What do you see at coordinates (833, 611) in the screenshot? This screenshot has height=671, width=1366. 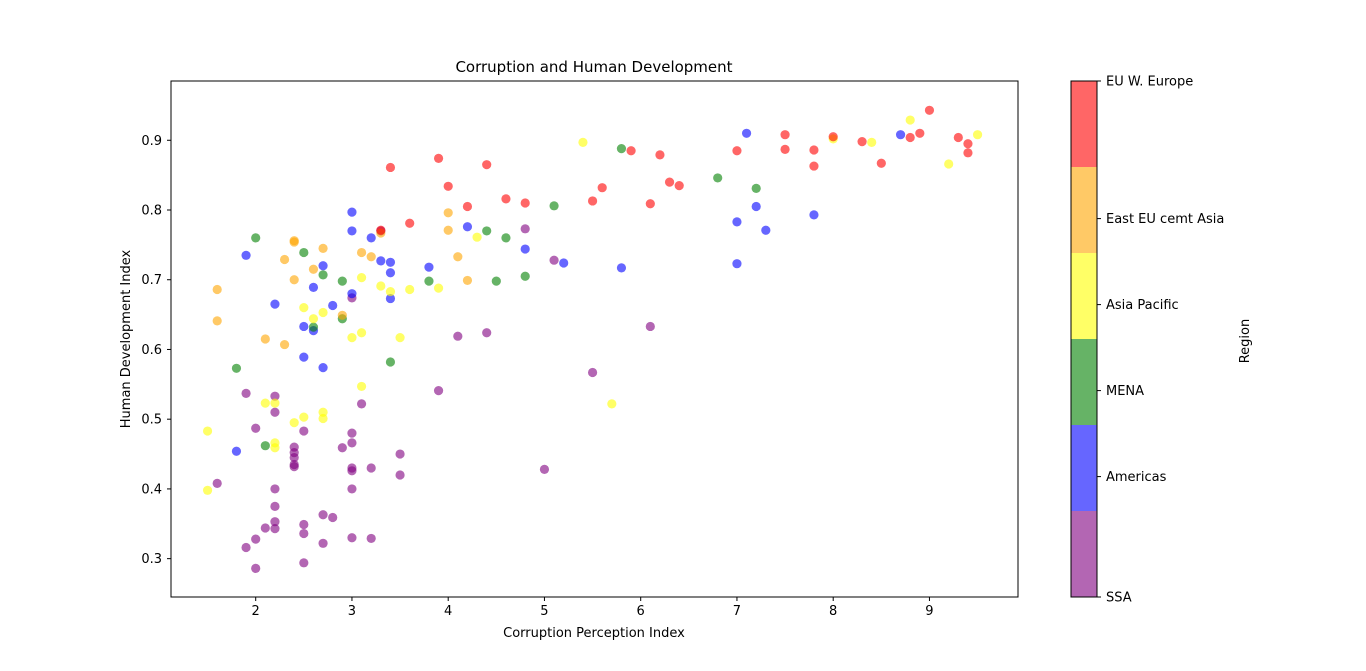 I see `x-tick-label: 8` at bounding box center [833, 611].